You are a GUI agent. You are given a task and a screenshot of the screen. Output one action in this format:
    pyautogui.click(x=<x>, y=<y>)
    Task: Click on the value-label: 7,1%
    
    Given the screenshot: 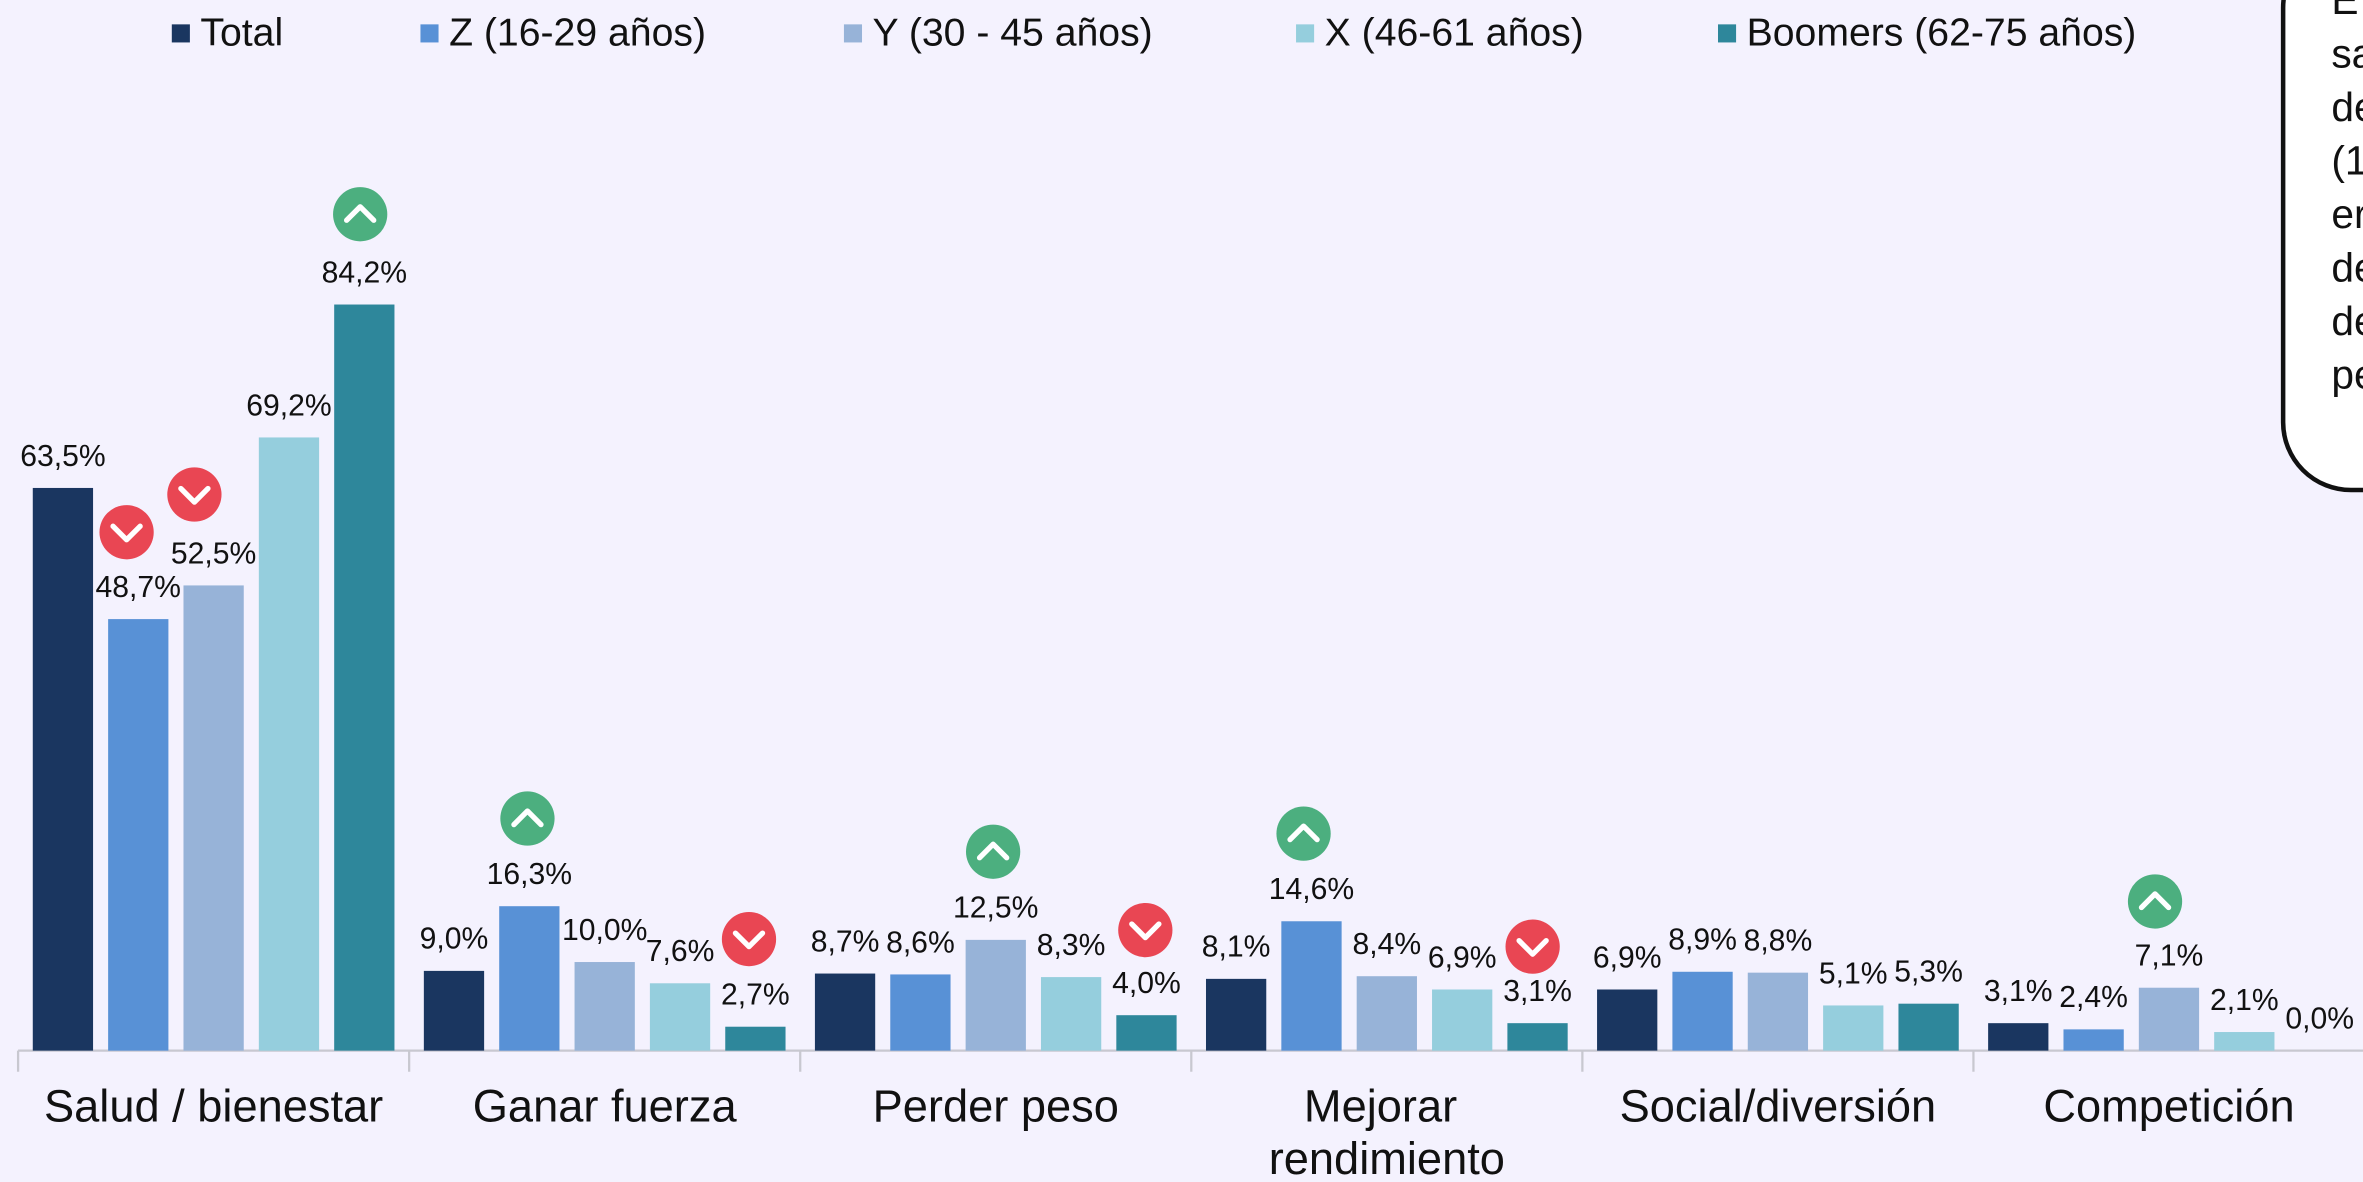 What is the action you would take?
    pyautogui.click(x=2169, y=956)
    